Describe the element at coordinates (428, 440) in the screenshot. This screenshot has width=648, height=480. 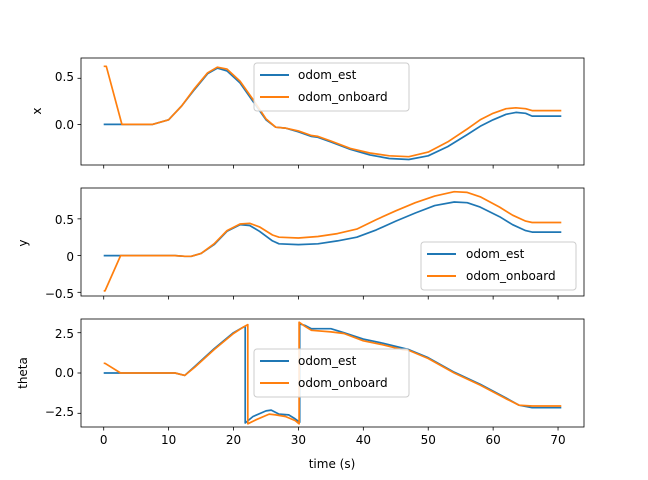
I see `x-tick-label: 50` at that location.